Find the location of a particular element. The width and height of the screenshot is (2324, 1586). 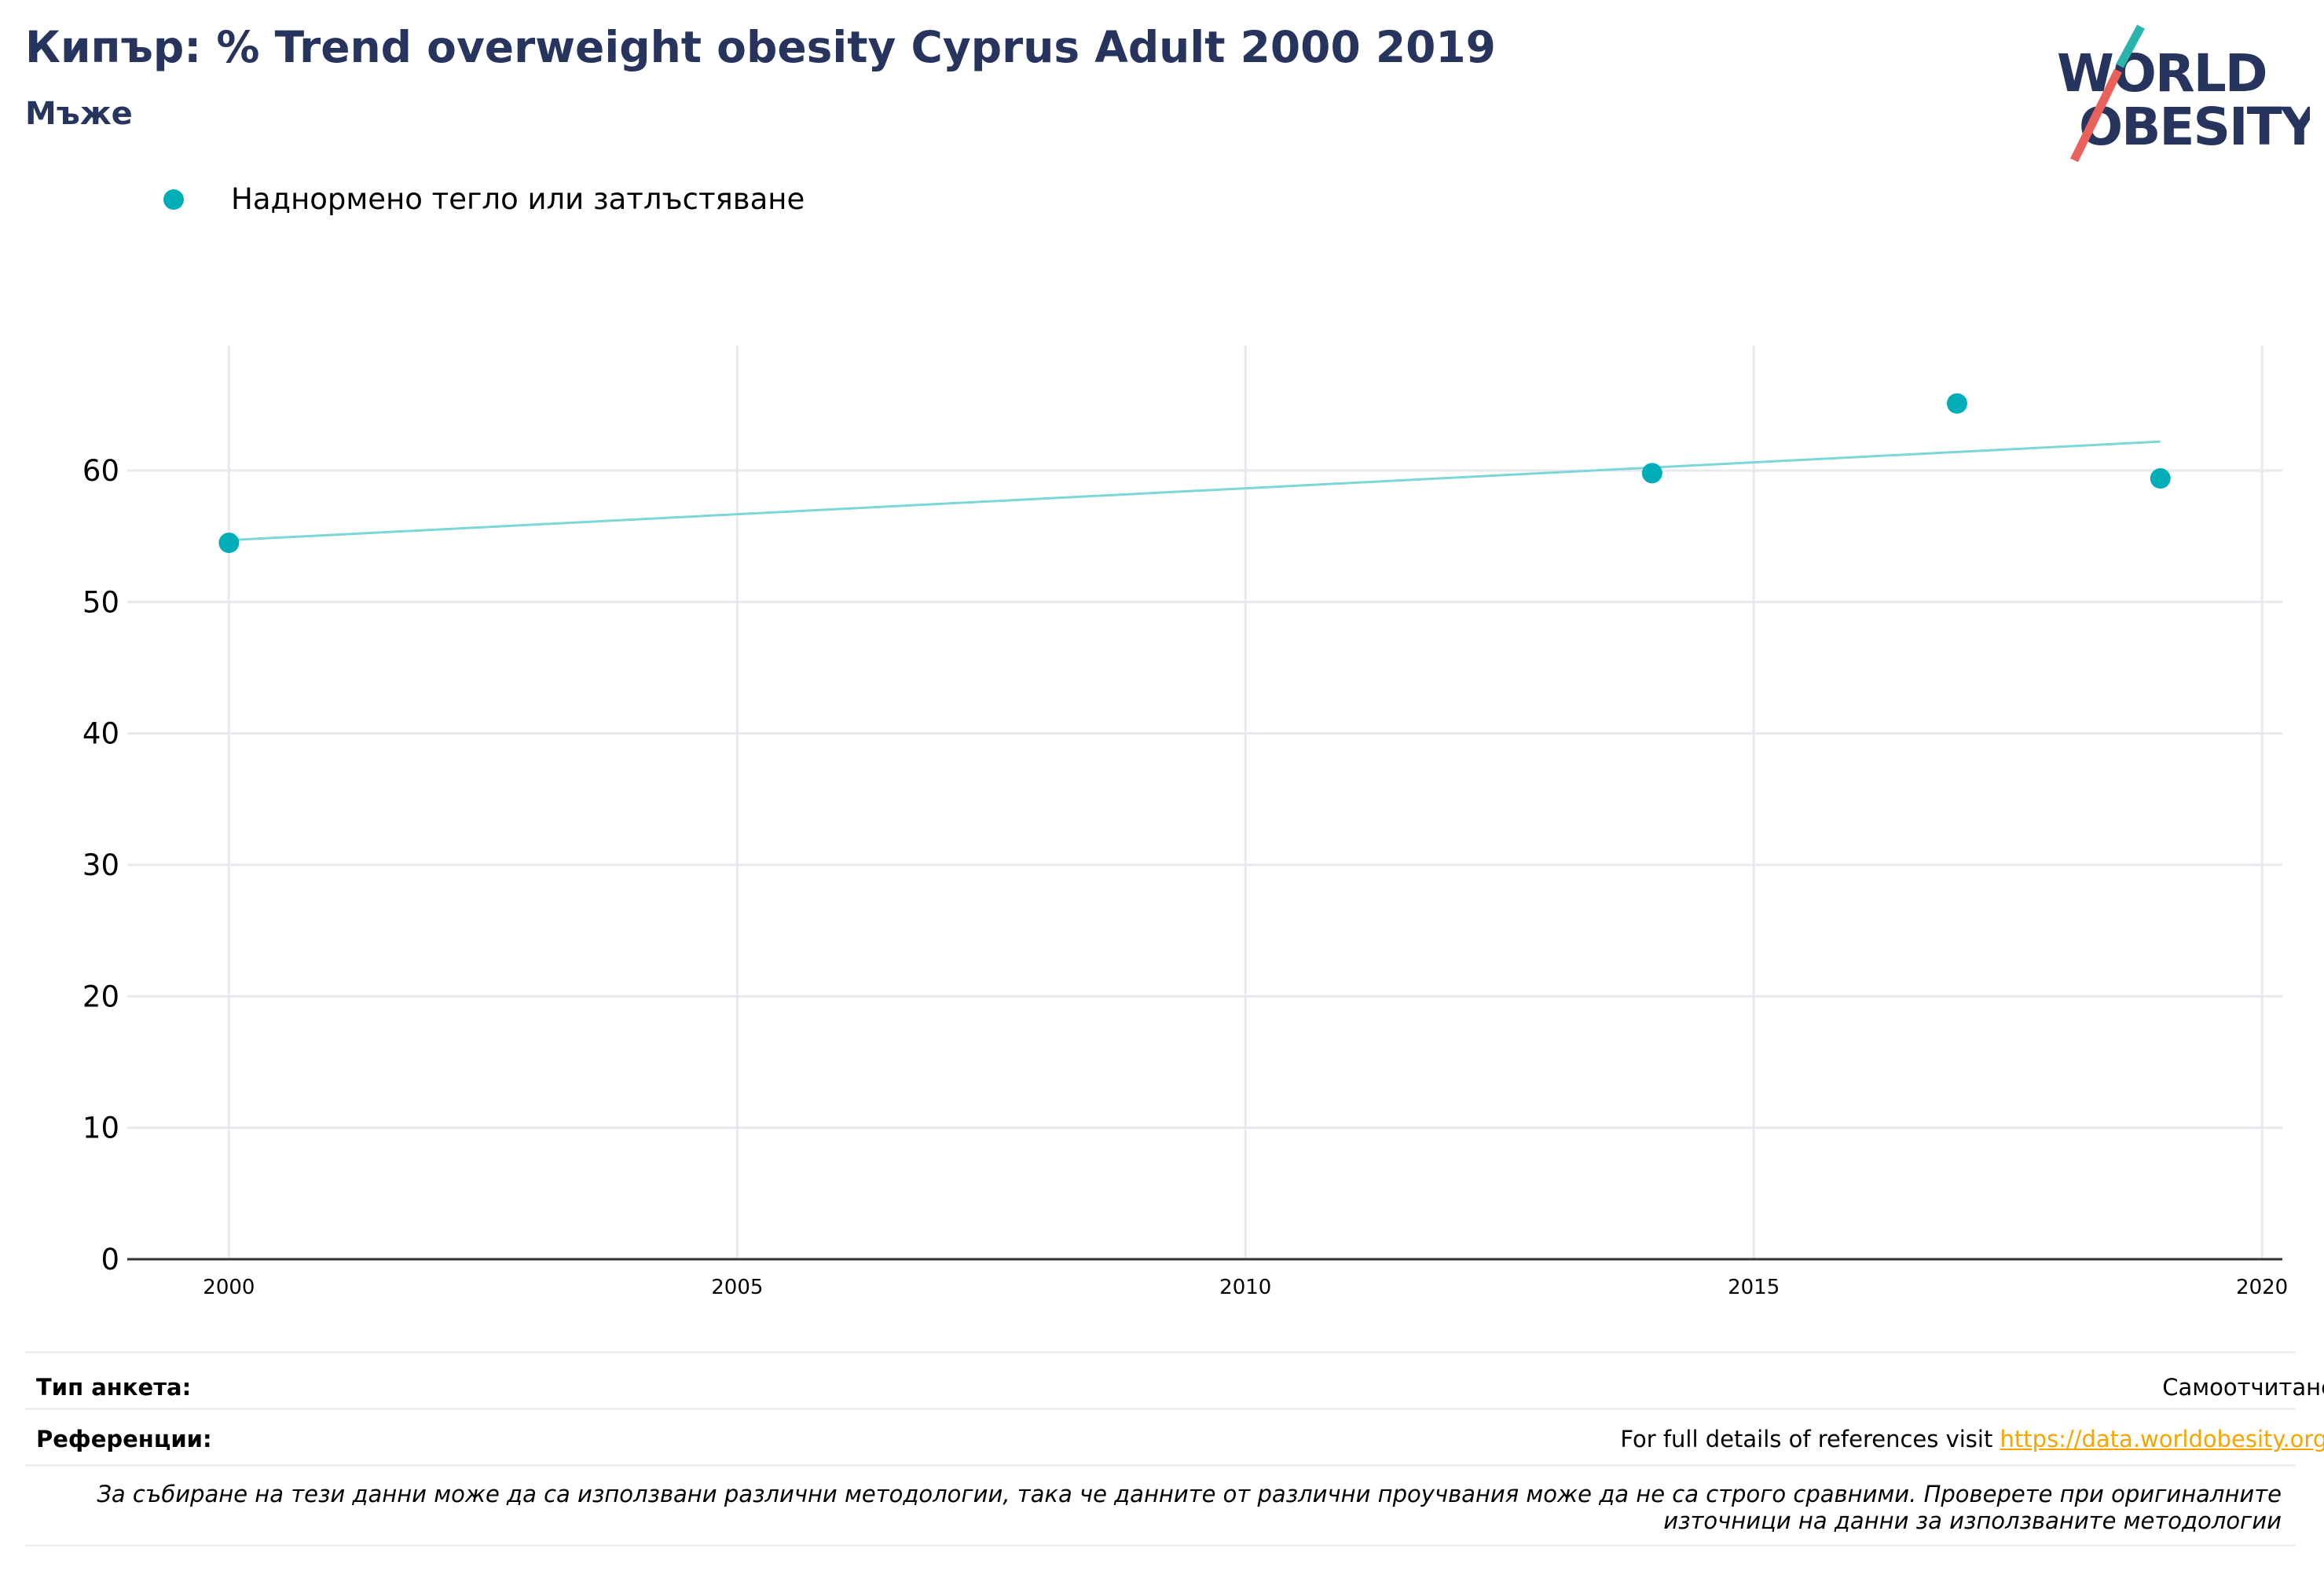

references-text: For full details of references visit is located at coordinates (1810, 1439).